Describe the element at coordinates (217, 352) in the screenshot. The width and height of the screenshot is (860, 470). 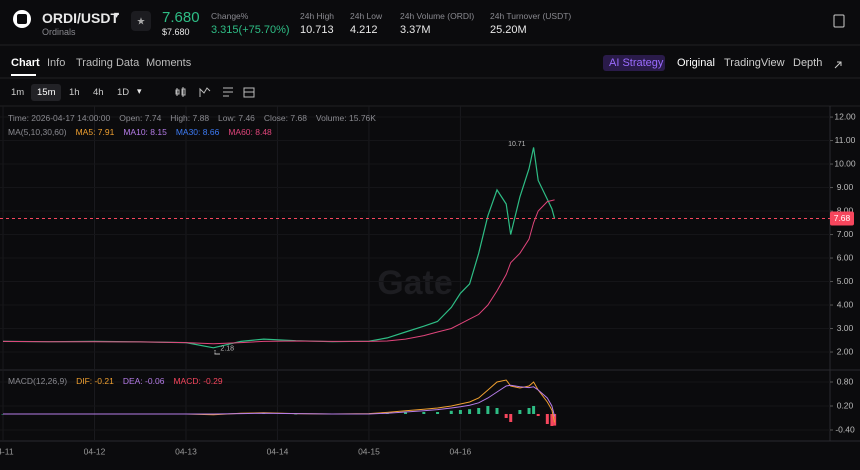
I see `low-marker` at that location.